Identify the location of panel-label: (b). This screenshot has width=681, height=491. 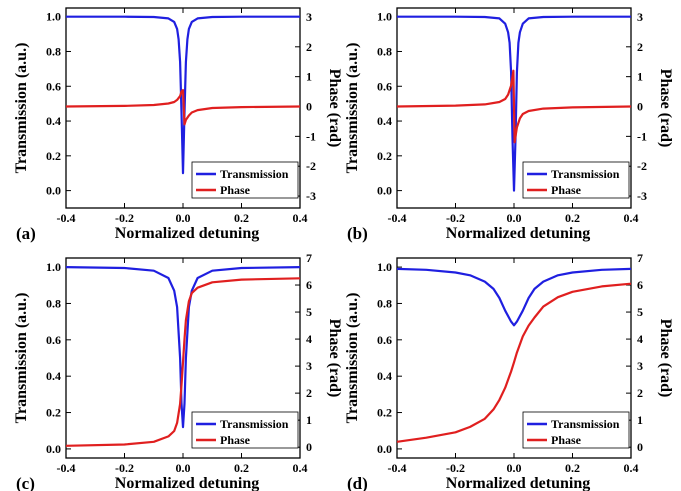
(357, 233).